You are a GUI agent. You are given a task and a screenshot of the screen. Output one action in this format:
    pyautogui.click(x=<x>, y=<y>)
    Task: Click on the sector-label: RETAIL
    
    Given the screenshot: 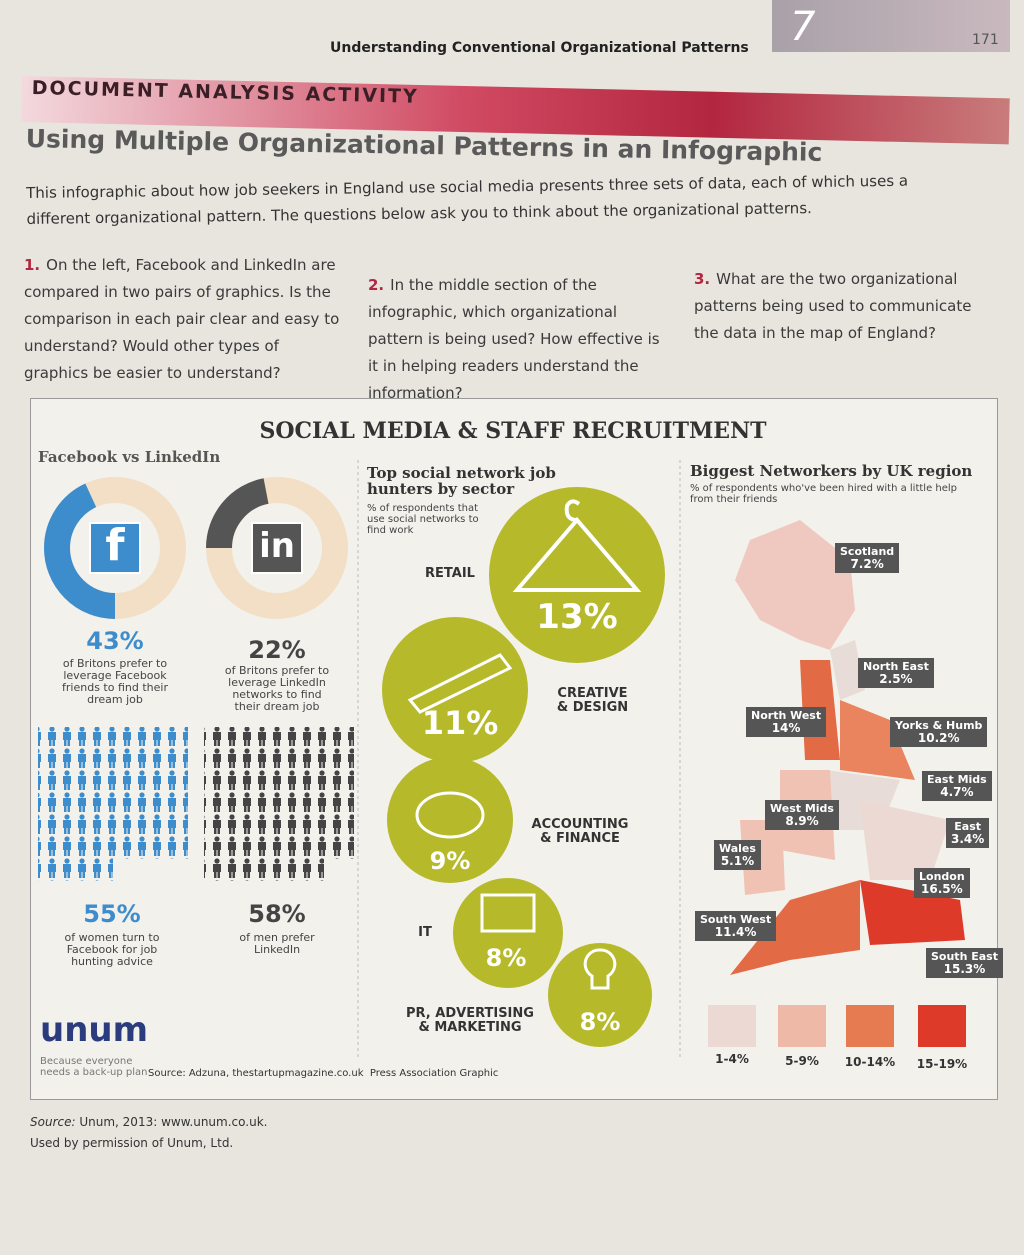 What is the action you would take?
    pyautogui.click(x=450, y=573)
    